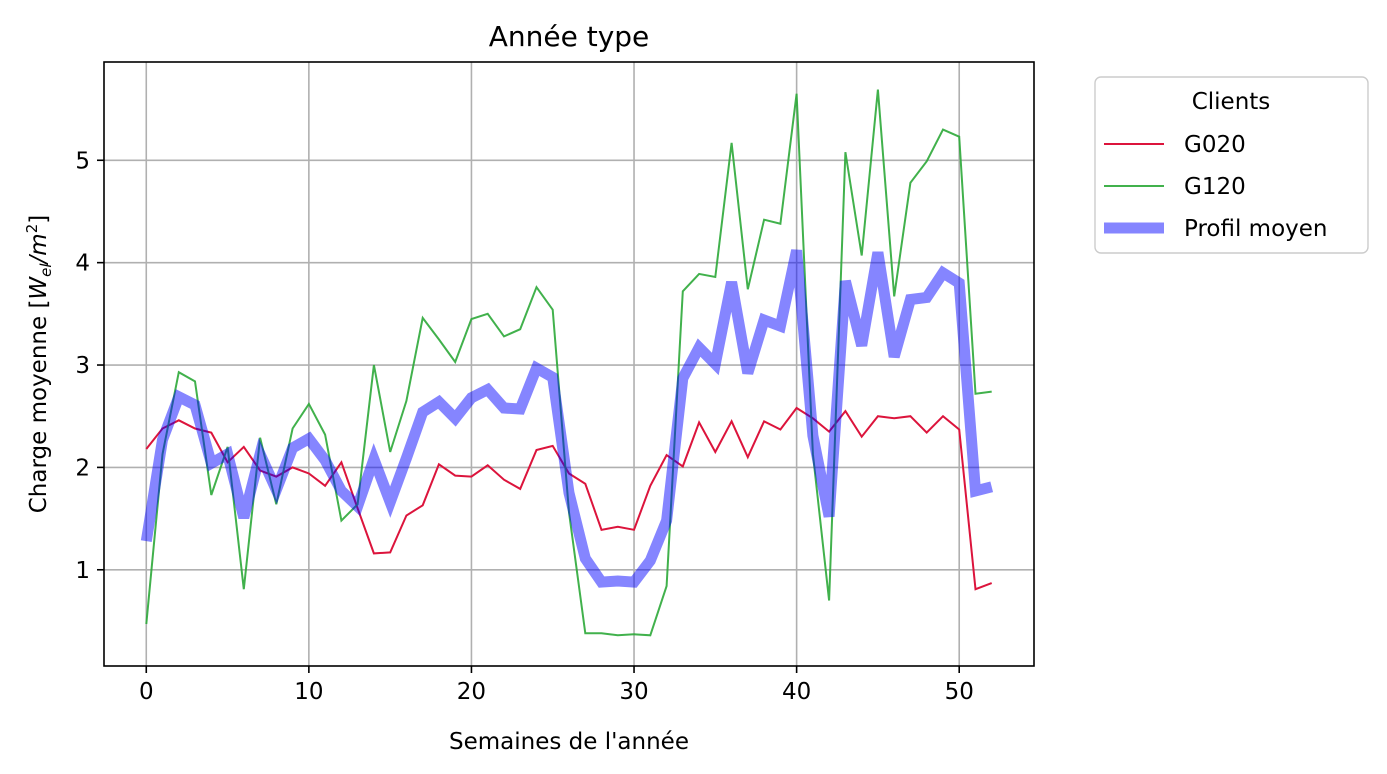 The width and height of the screenshot is (1387, 774). Describe the element at coordinates (39, 244) in the screenshot. I see `y-axis-label-m: m` at that location.